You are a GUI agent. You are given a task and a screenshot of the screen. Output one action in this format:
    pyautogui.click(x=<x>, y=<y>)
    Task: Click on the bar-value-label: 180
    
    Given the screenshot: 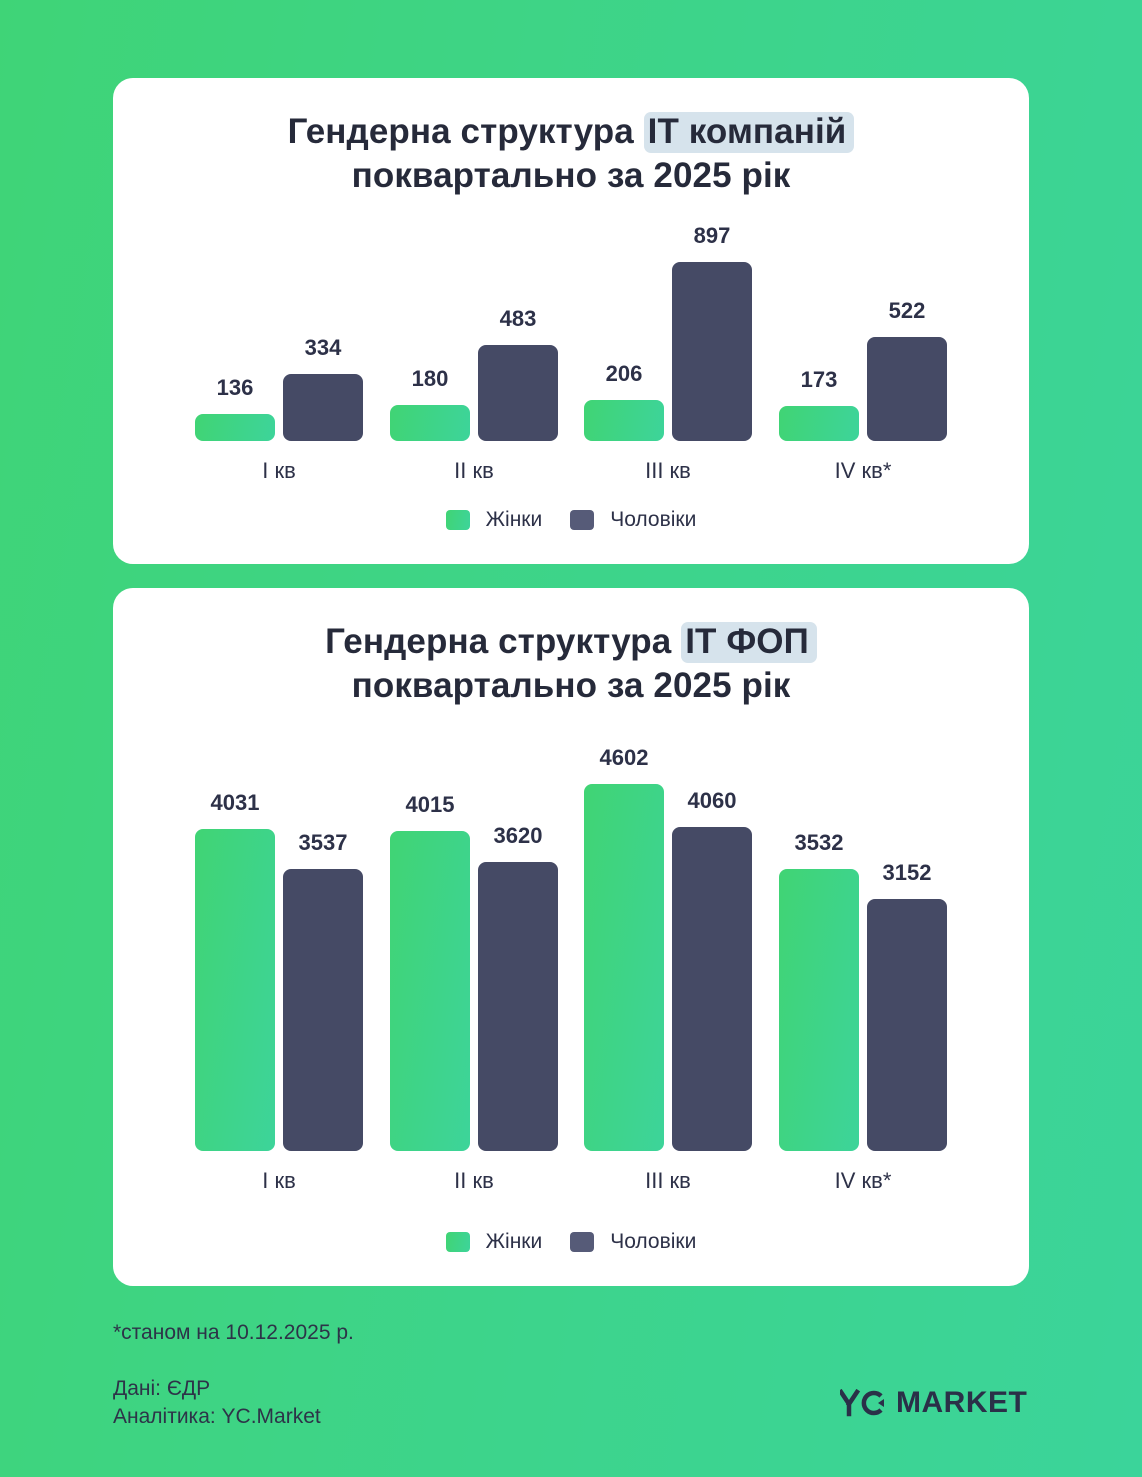 What is the action you would take?
    pyautogui.click(x=430, y=378)
    